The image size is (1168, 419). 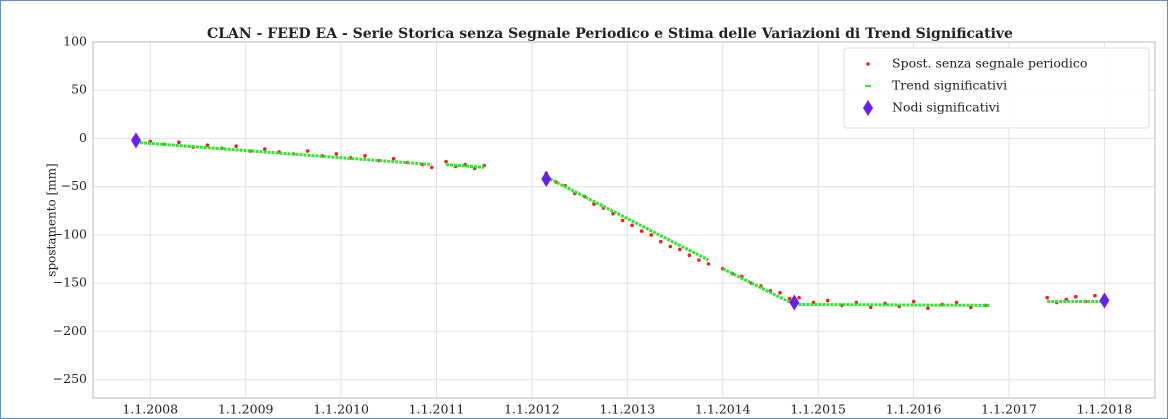 I want to click on x-tick-label: 1.1.2012, so click(x=532, y=409).